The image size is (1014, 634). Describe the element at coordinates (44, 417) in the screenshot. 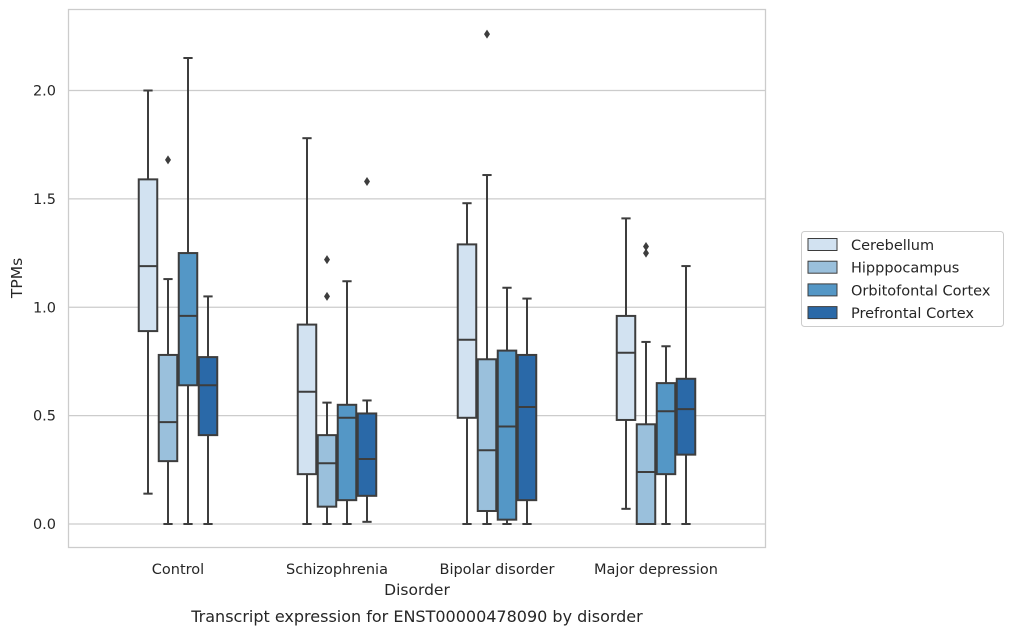

I see `y-tick-label: 0.5` at that location.